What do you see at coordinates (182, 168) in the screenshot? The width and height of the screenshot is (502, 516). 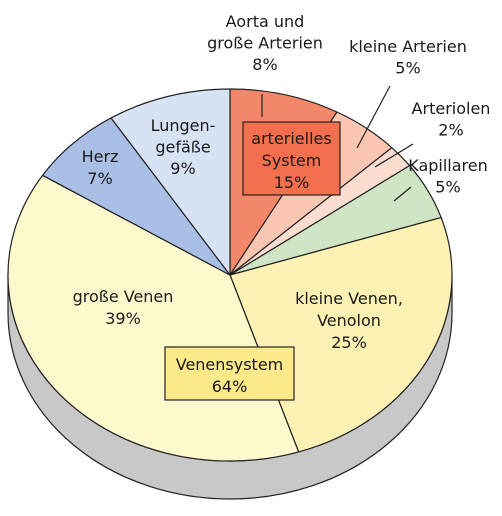 I see `slice-value-label: 9%` at bounding box center [182, 168].